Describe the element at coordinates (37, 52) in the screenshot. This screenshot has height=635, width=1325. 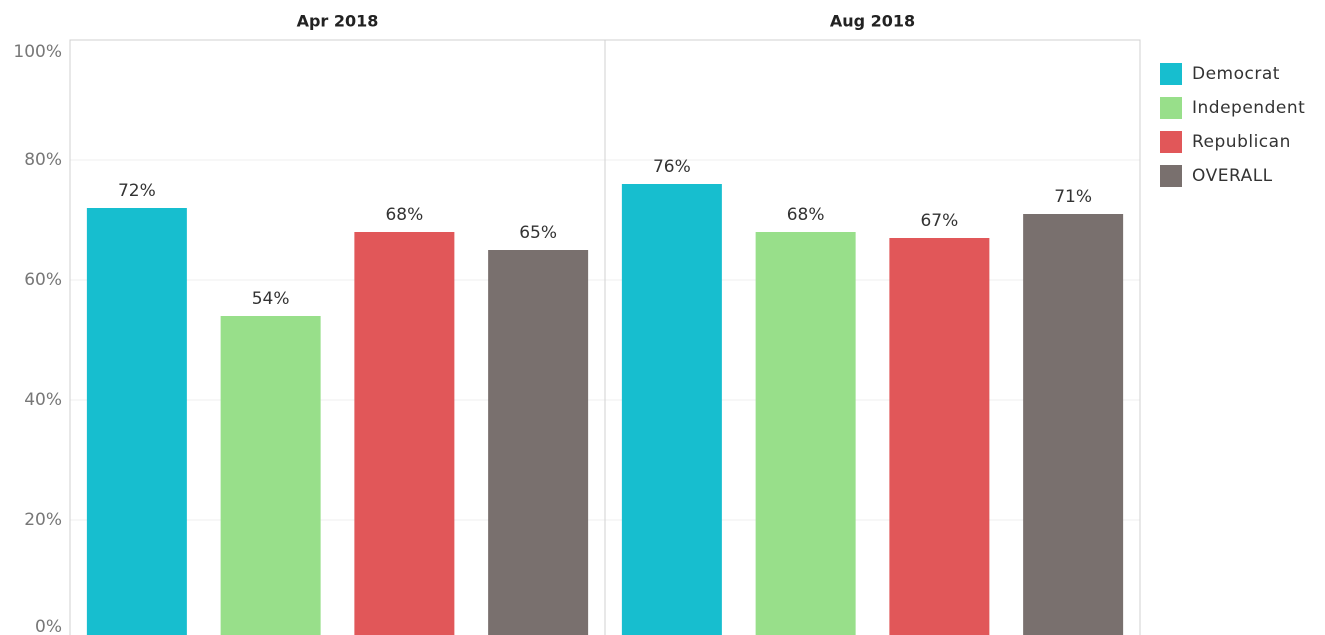
I see `y-tick-label: 100%` at that location.